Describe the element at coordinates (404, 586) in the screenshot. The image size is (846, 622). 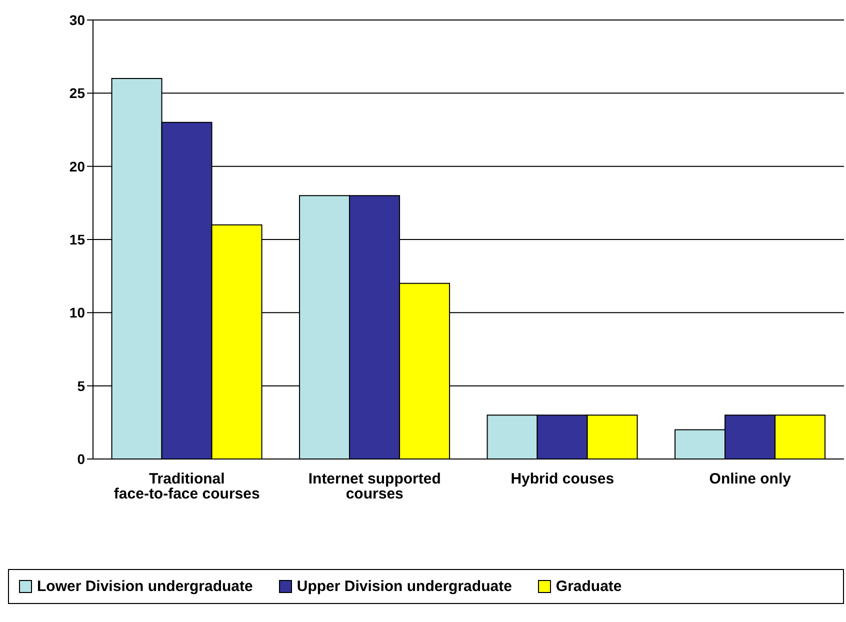
I see `legend-label: Upper Division undergraduate` at that location.